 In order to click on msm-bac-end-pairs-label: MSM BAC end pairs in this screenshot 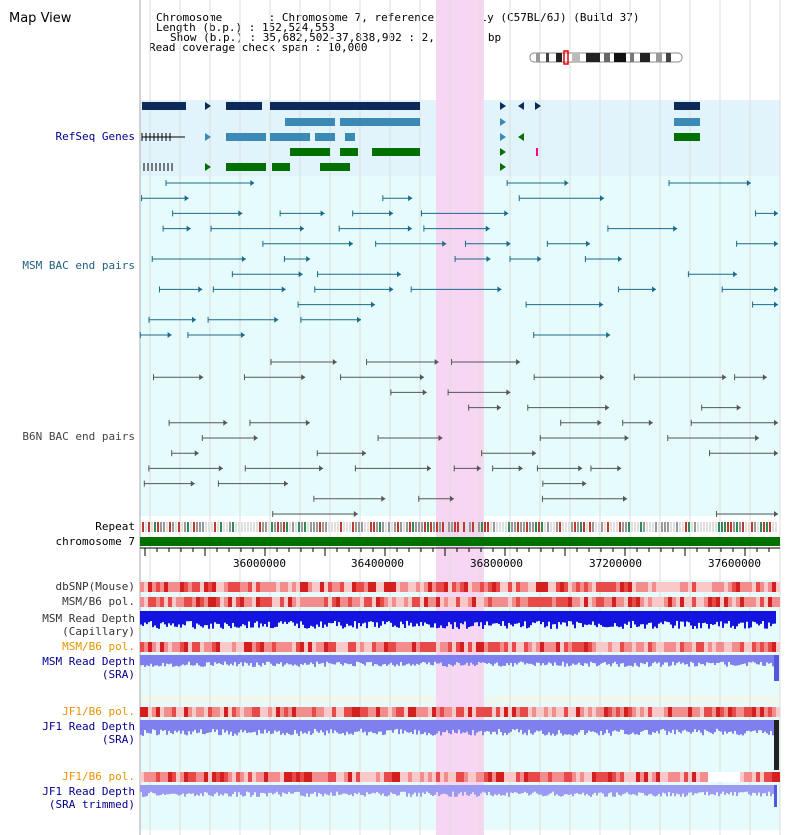, I will do `click(78, 265)`.